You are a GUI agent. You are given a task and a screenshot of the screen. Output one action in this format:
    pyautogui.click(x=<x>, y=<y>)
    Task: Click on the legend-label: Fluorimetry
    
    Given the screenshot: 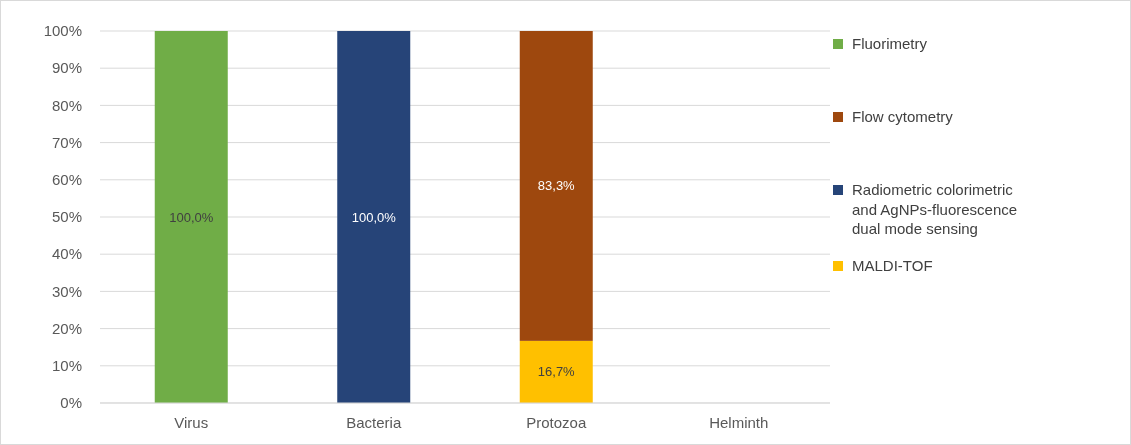 What is the action you would take?
    pyautogui.click(x=890, y=44)
    